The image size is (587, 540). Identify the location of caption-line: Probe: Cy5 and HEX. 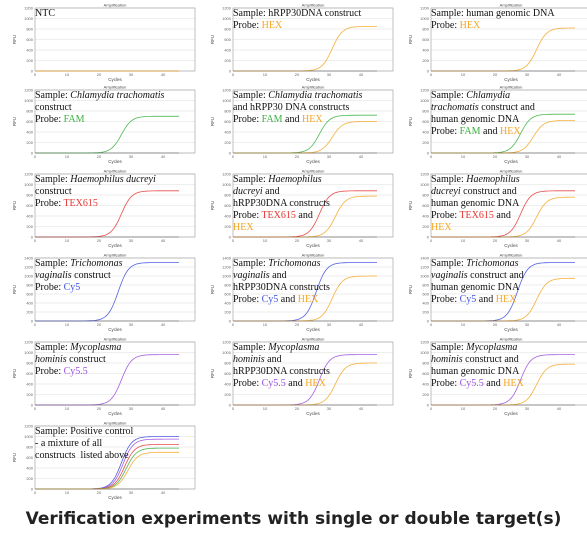
(509, 300).